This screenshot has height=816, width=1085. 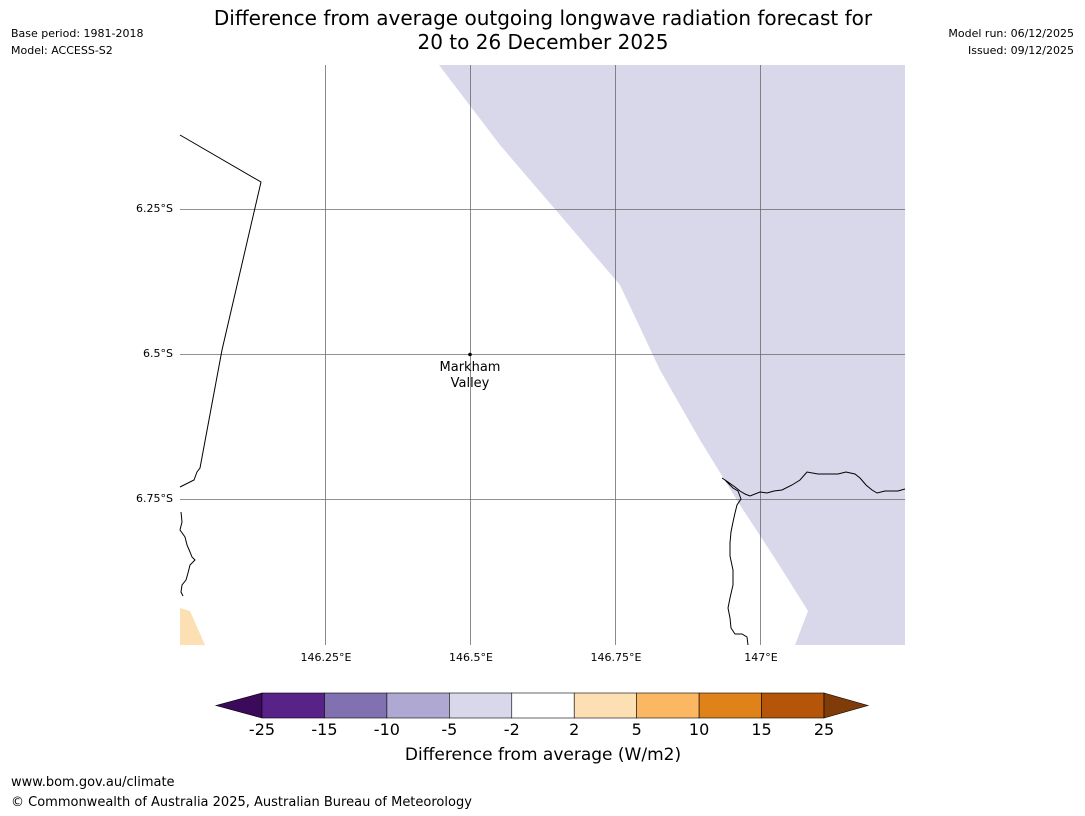 I want to click on place-label-markham-valley: Markham Valley, so click(x=470, y=376).